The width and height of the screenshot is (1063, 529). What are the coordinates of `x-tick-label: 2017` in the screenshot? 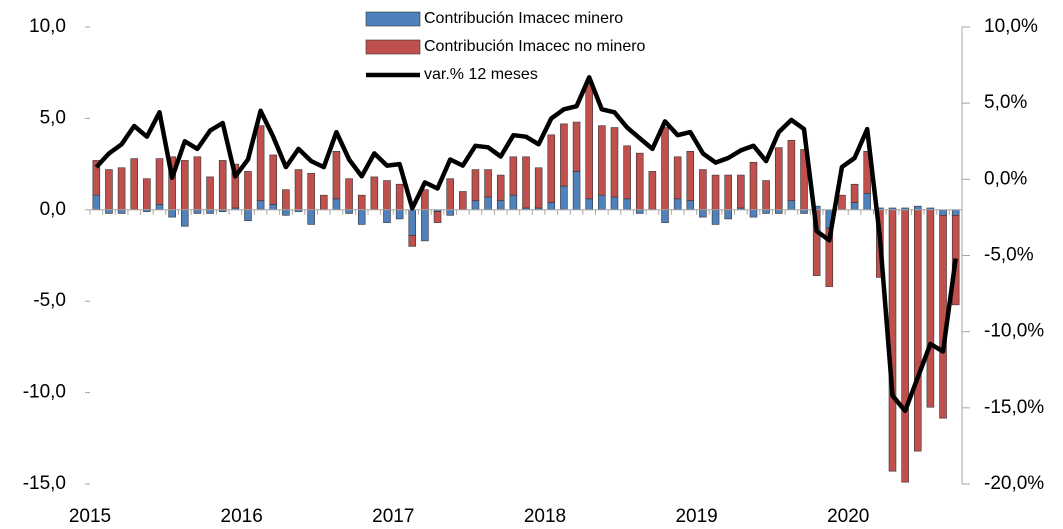 It's located at (393, 516).